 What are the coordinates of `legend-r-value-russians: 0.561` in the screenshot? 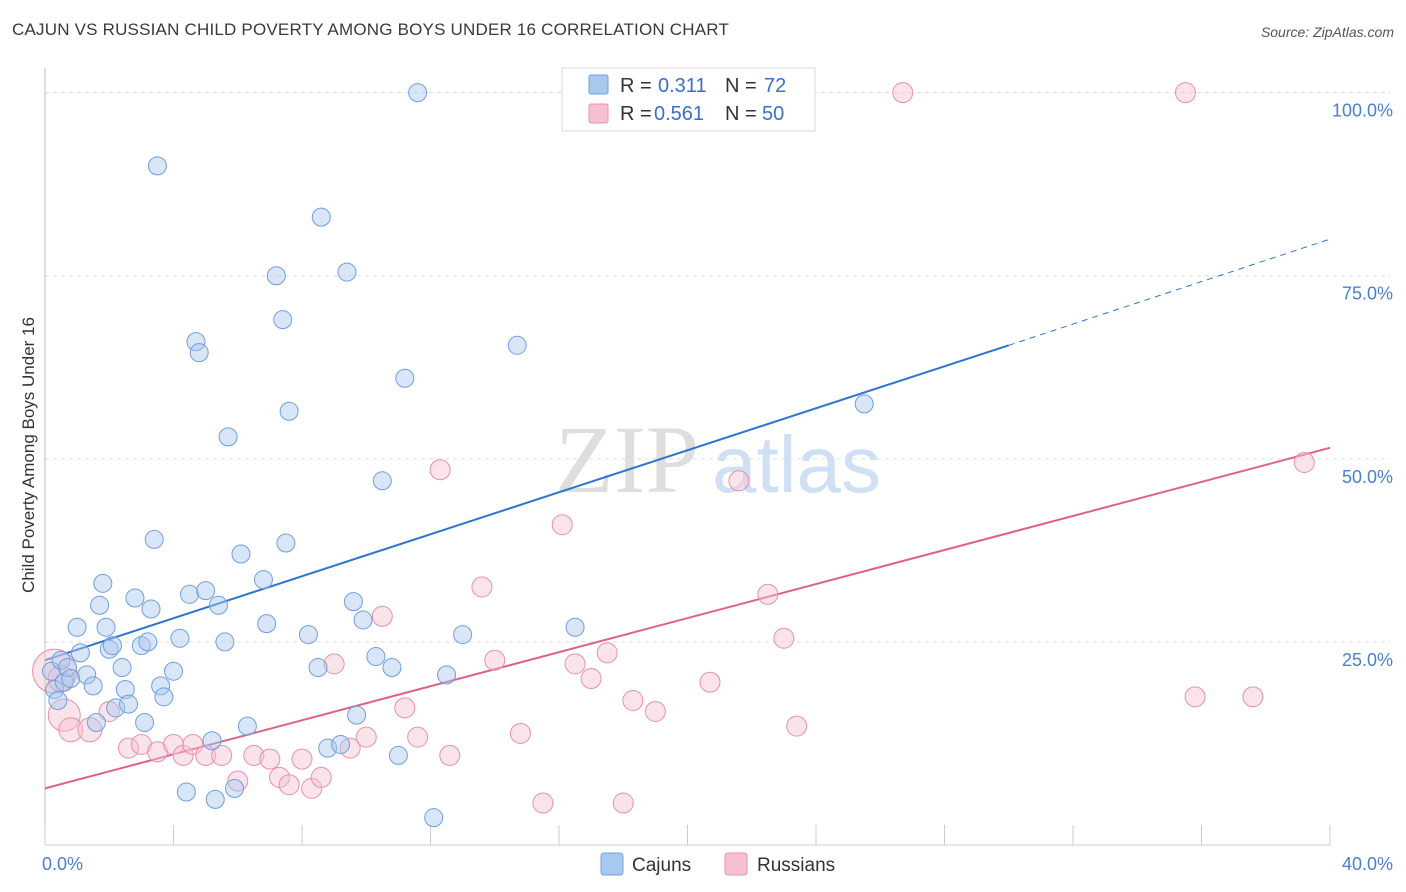 It's located at (679, 114).